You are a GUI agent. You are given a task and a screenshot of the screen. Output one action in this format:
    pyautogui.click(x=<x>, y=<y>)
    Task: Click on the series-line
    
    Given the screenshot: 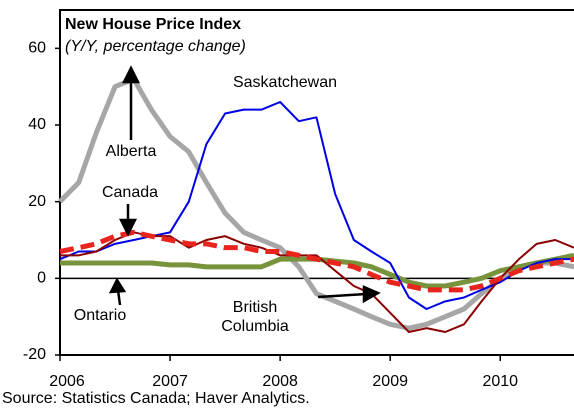 What is the action you would take?
    pyautogui.click(x=316, y=261)
    